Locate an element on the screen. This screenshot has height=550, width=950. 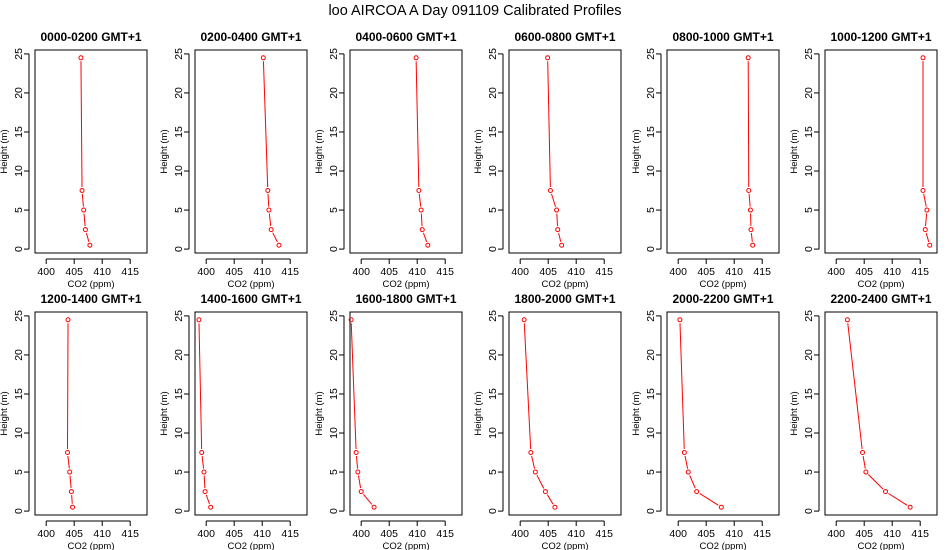
panel-title: 1000-1200 GMT+1 is located at coordinates (880, 37).